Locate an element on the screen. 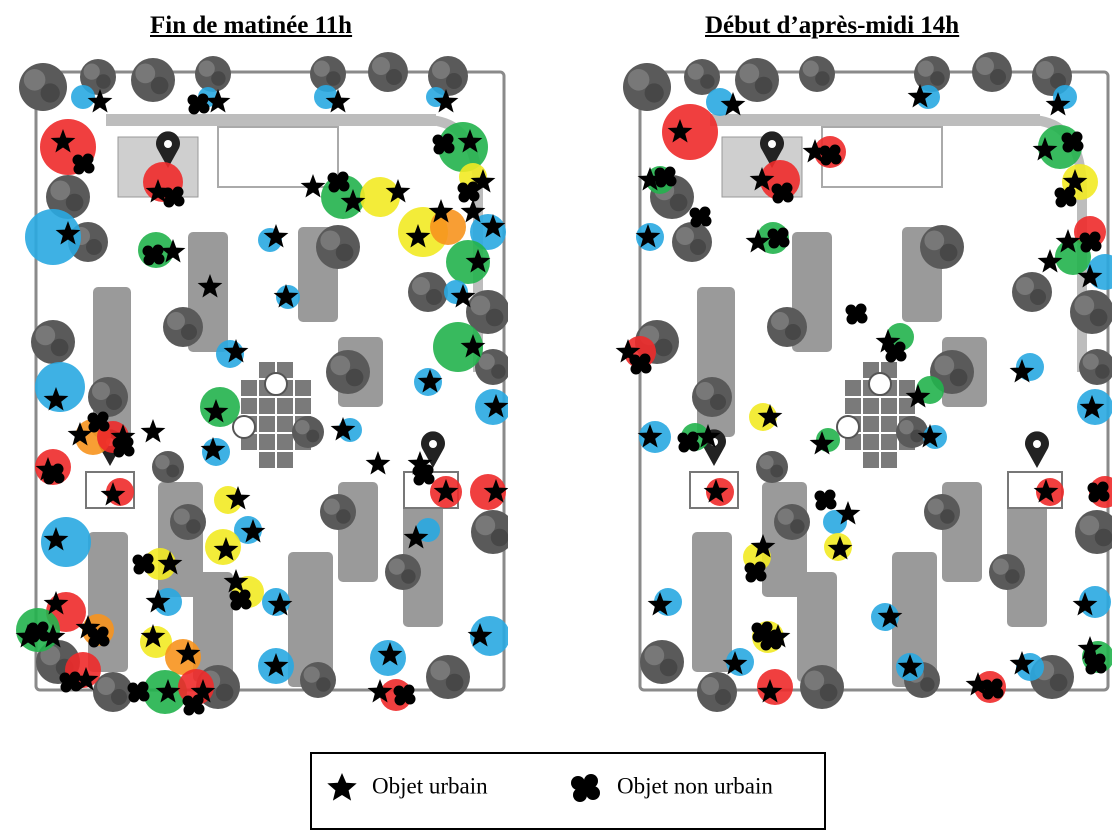 This screenshot has height=832, width=1113. star-icon is located at coordinates (342, 787).